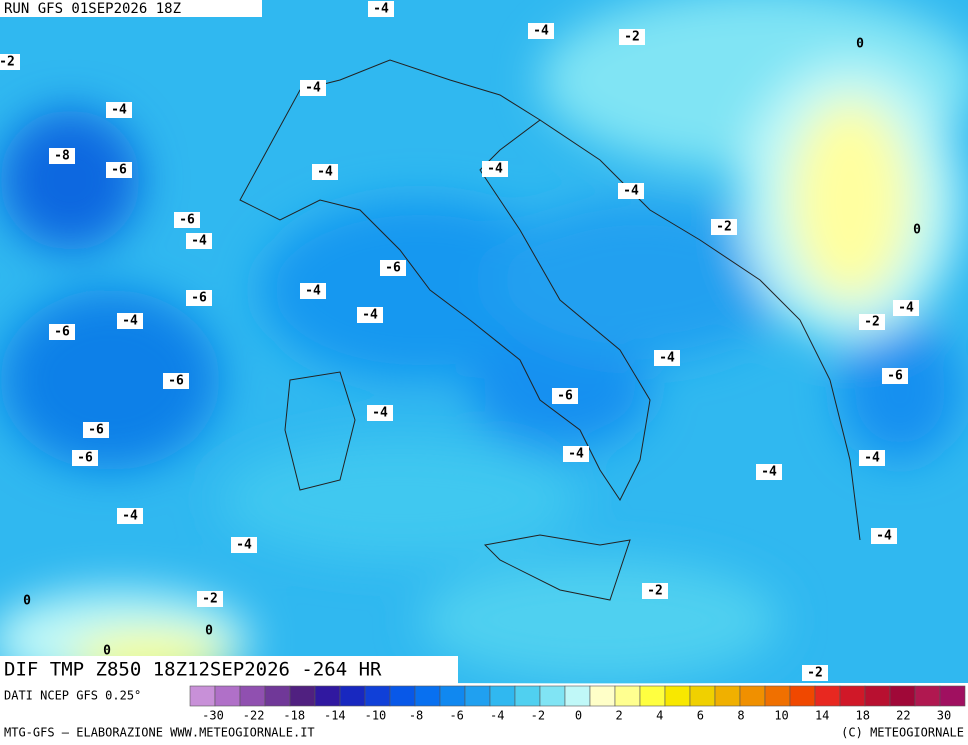 The width and height of the screenshot is (968, 745). What do you see at coordinates (213, 716) in the screenshot?
I see `colorbar-label: -30` at bounding box center [213, 716].